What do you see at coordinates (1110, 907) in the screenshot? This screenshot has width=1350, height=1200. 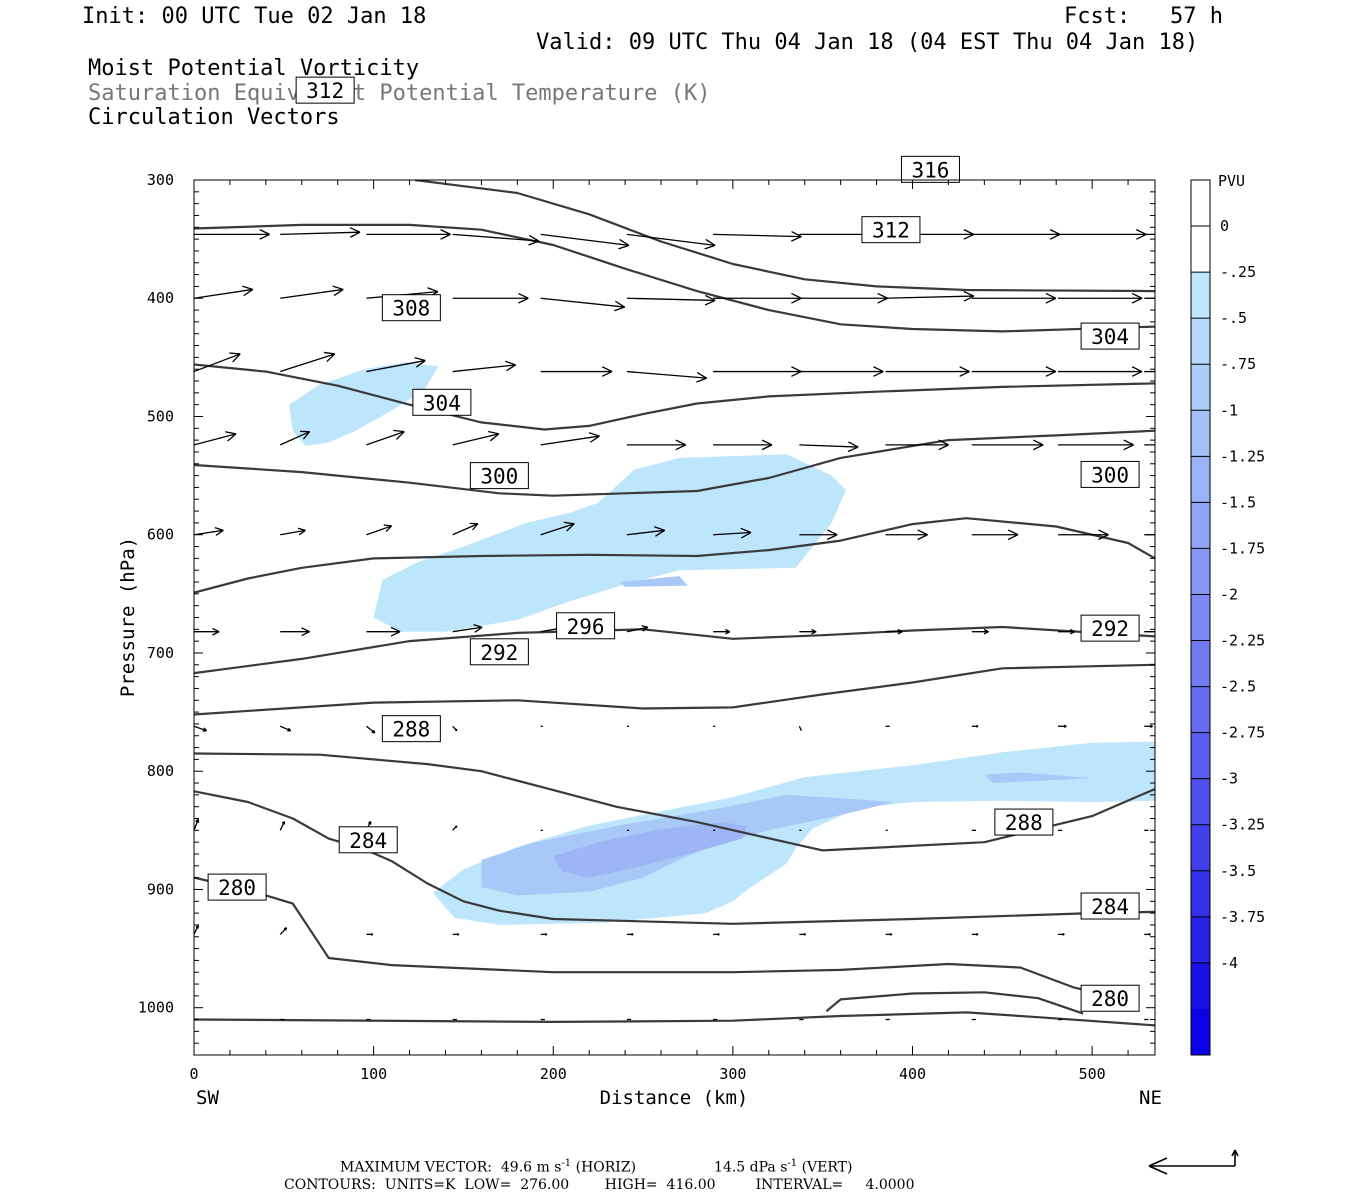 I see `contour-label-284: 284` at bounding box center [1110, 907].